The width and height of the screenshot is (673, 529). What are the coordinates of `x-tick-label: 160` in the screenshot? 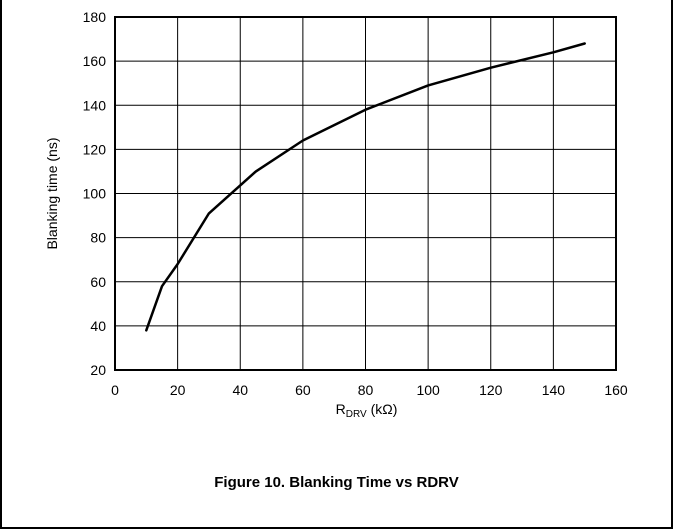 It's located at (616, 390).